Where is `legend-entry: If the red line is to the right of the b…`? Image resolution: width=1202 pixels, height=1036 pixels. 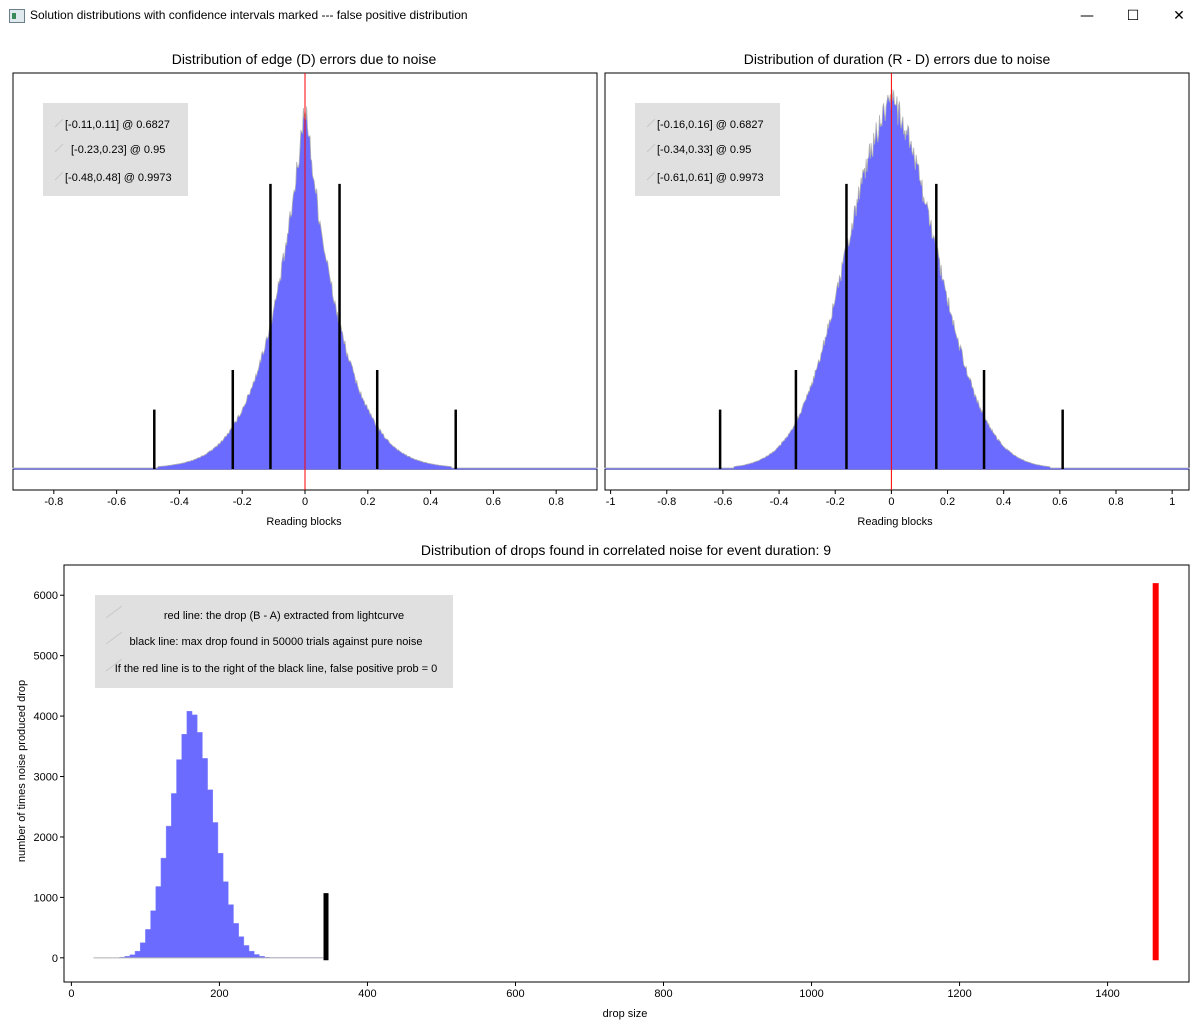 legend-entry: If the red line is to the right of the b… is located at coordinates (276, 669).